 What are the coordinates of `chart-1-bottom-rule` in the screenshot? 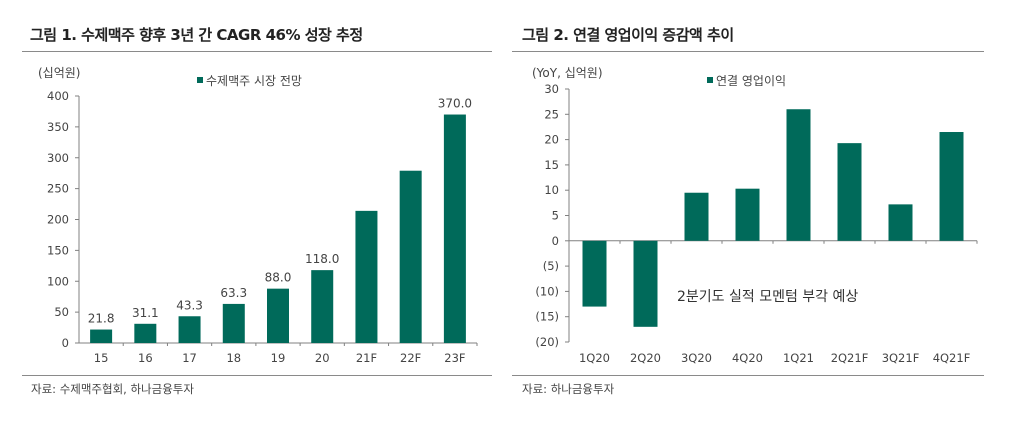 It's located at (257, 375).